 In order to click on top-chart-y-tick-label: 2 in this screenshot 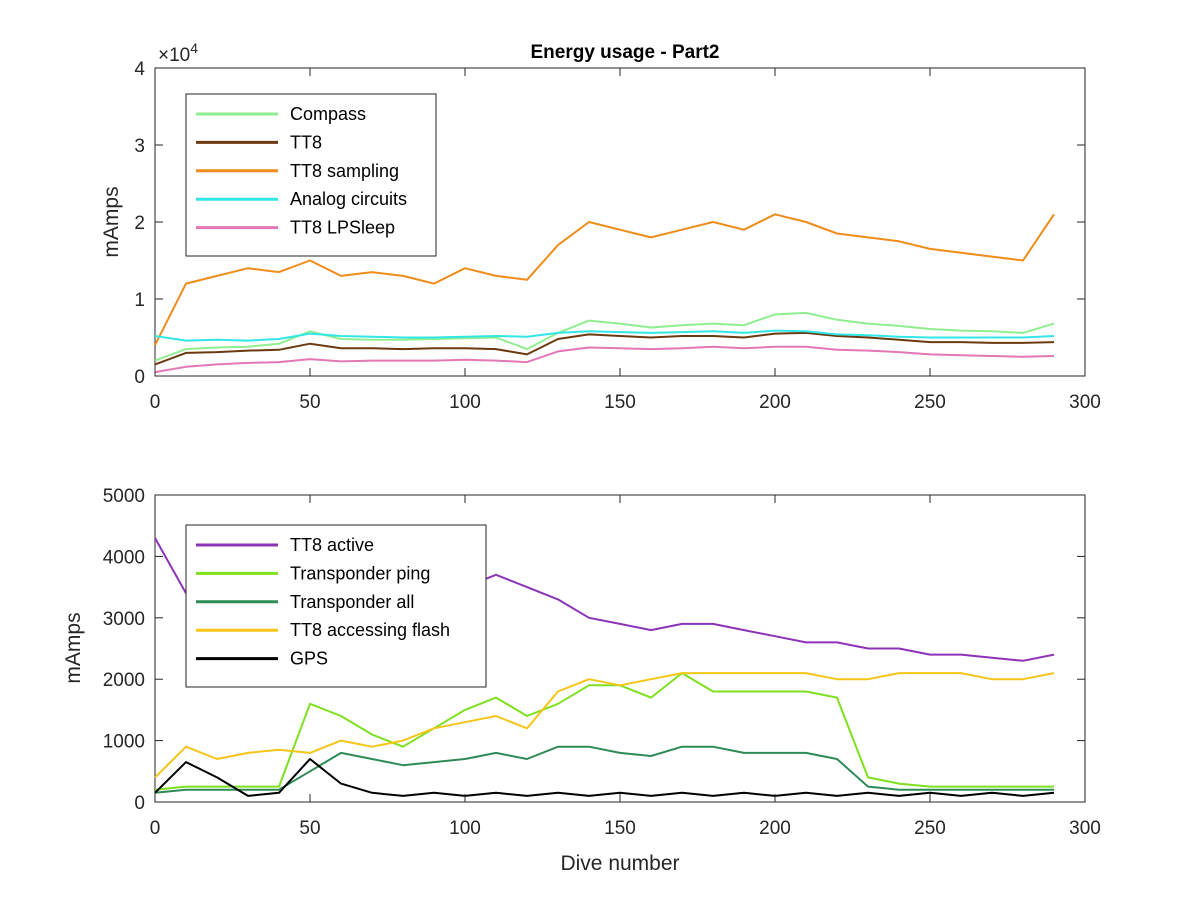, I will do `click(139, 223)`.